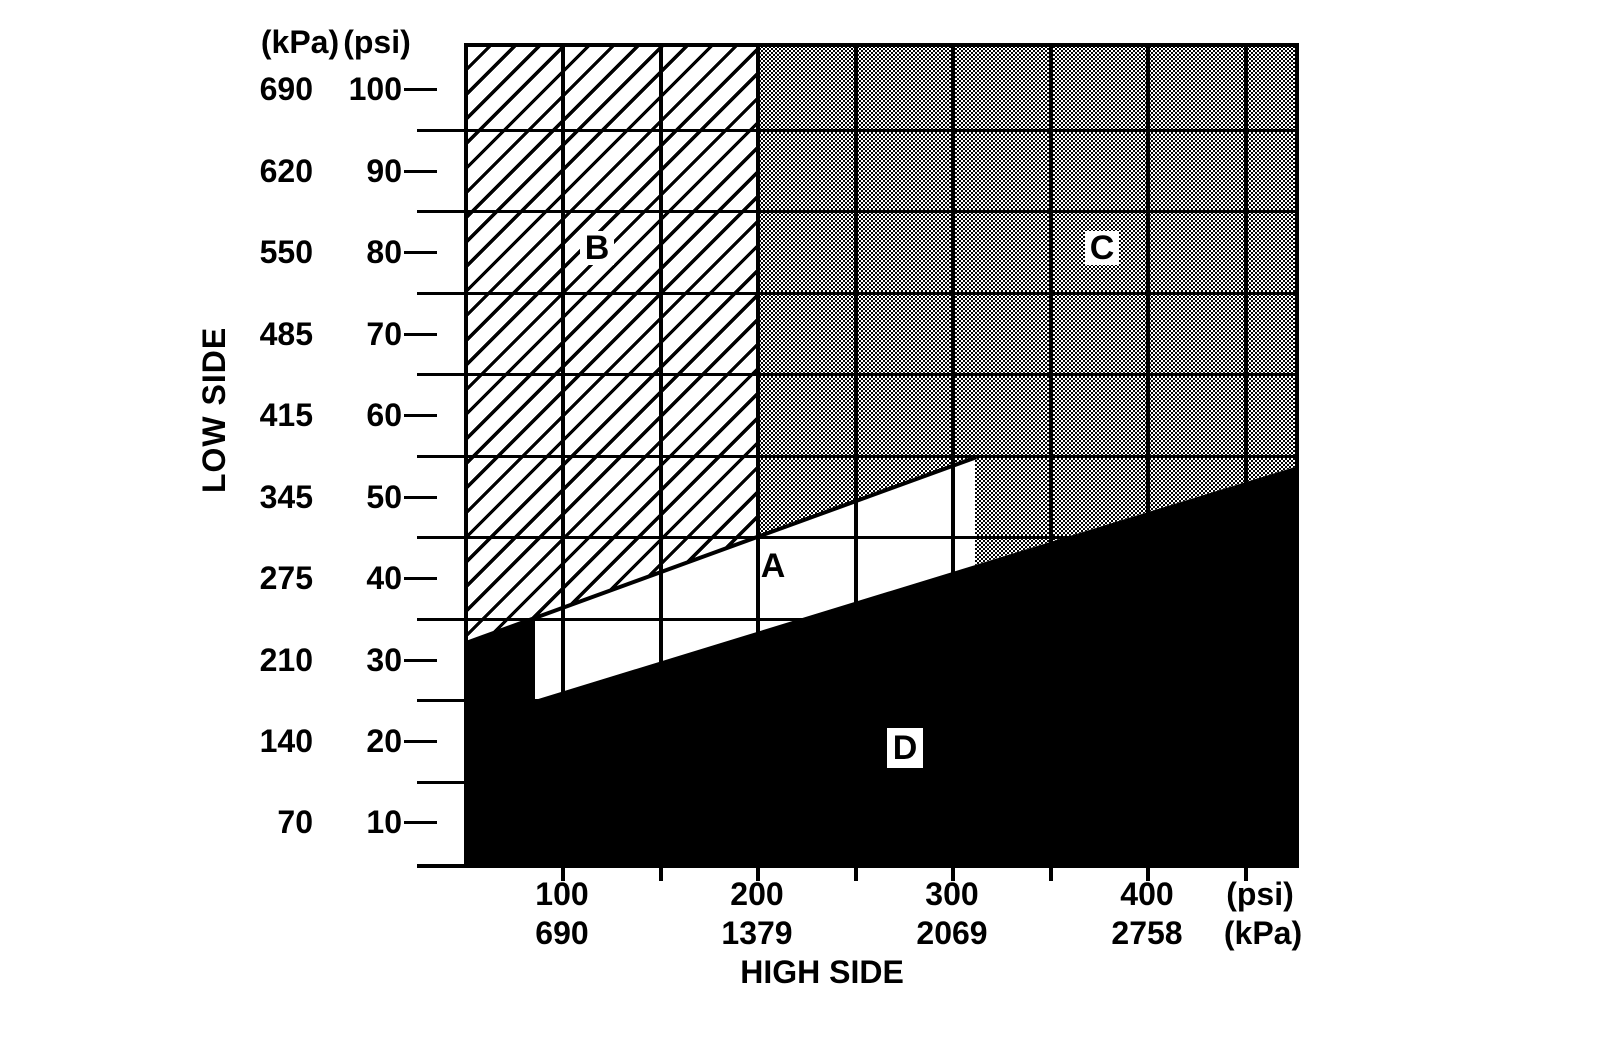 Image resolution: width=1600 pixels, height=1048 pixels. Describe the element at coordinates (1102, 248) in the screenshot. I see `region-c-label: C` at that location.